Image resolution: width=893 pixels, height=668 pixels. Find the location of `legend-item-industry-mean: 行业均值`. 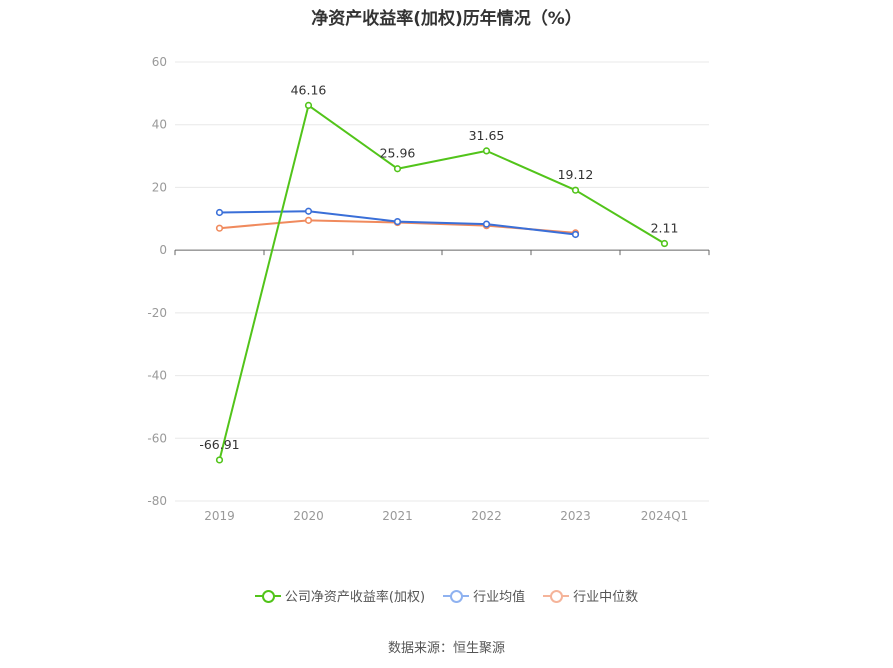

legend-item-industry-mean: 行业均值 is located at coordinates (484, 595).